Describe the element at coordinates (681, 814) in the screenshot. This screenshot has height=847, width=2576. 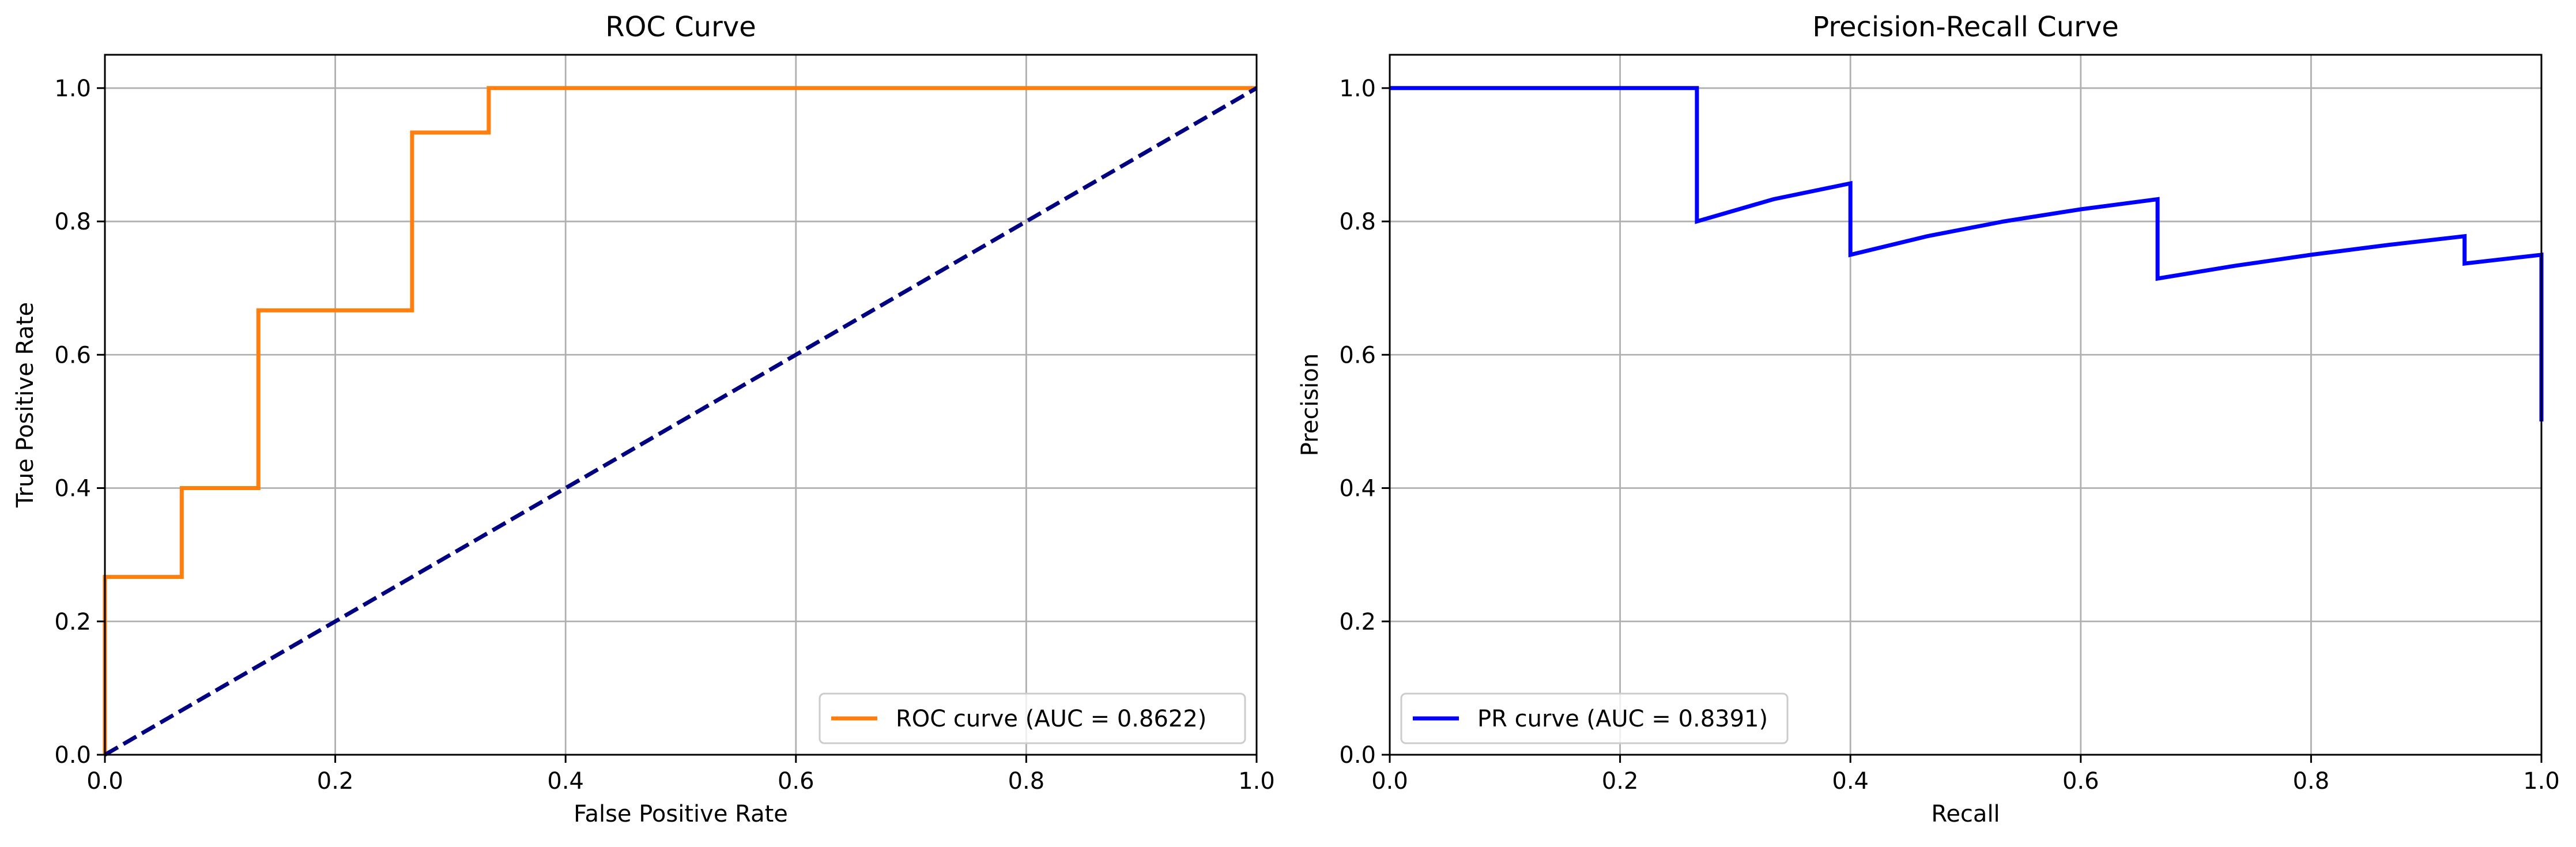
I see `x-axis-label: False Positive Rate` at that location.